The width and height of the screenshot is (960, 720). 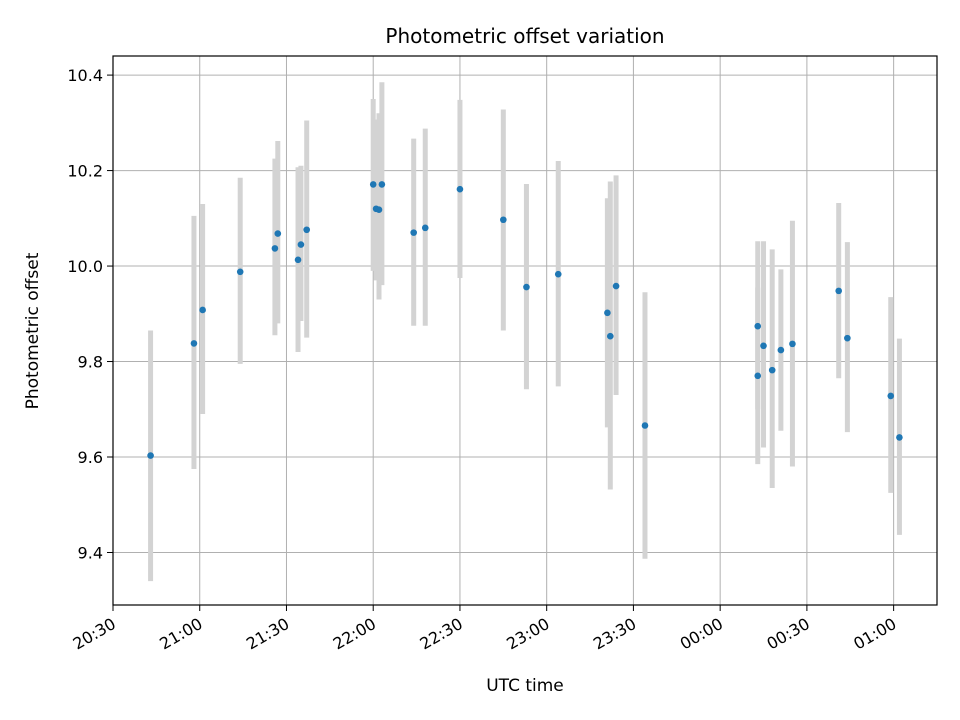 I want to click on y-tick-label: 10.0, so click(x=85, y=266).